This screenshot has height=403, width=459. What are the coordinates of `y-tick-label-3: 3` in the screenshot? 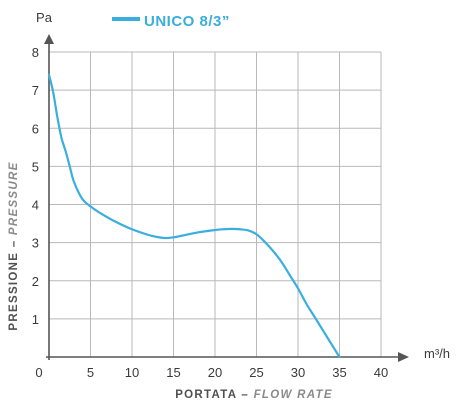 It's located at (35, 243).